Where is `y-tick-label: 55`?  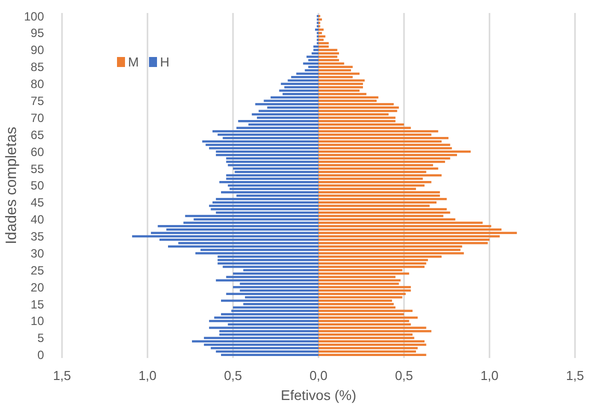
y-tick-label: 55 is located at coordinates (37, 169).